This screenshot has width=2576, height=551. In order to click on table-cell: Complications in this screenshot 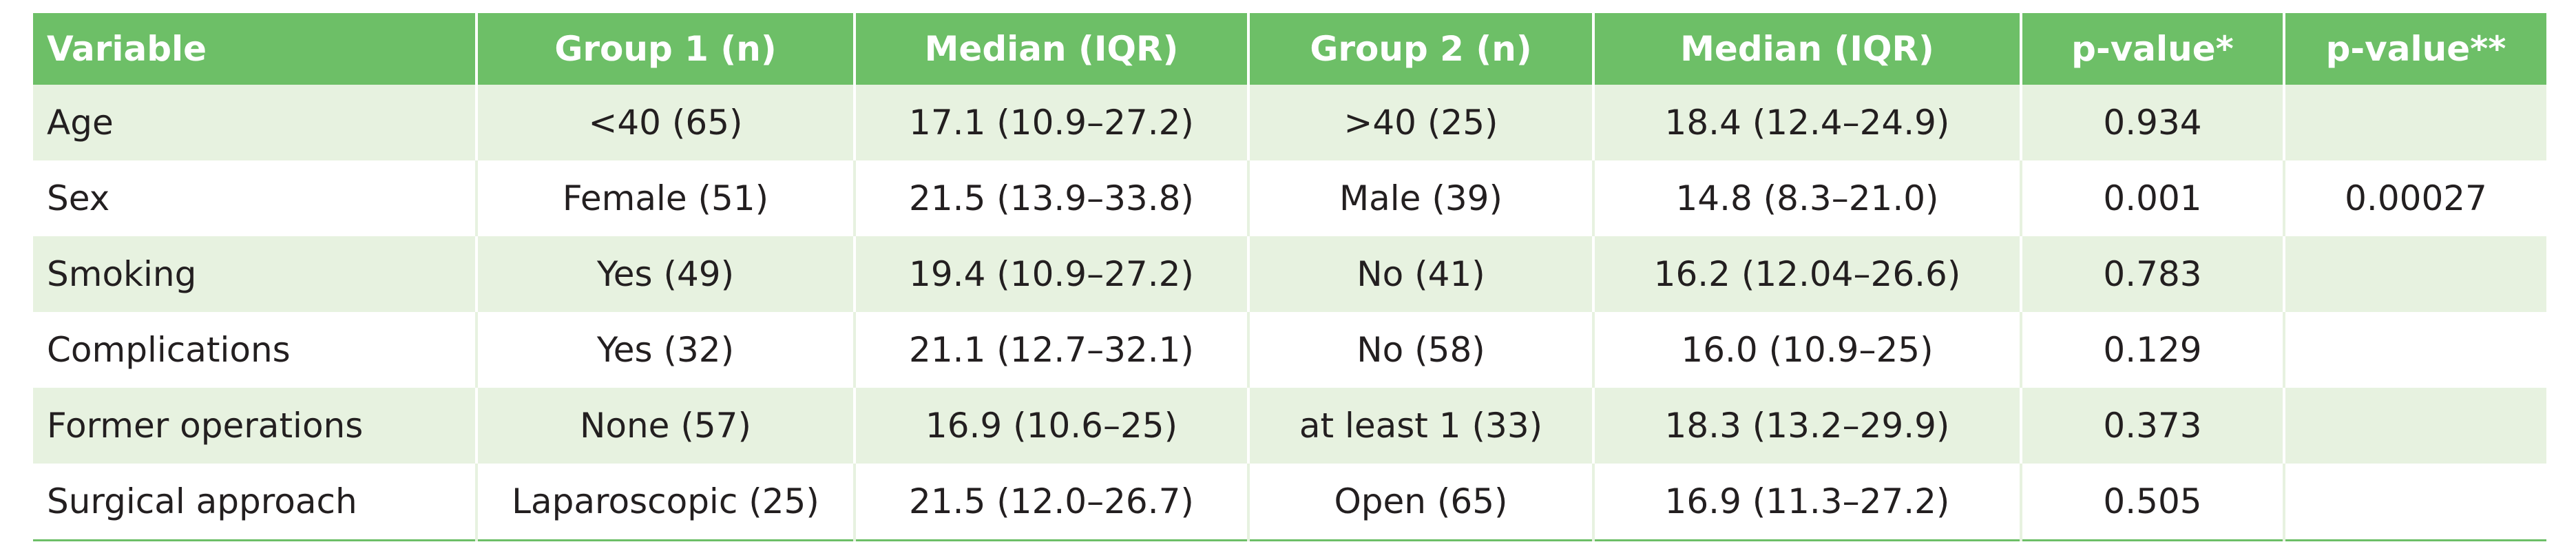, I will do `click(255, 350)`.